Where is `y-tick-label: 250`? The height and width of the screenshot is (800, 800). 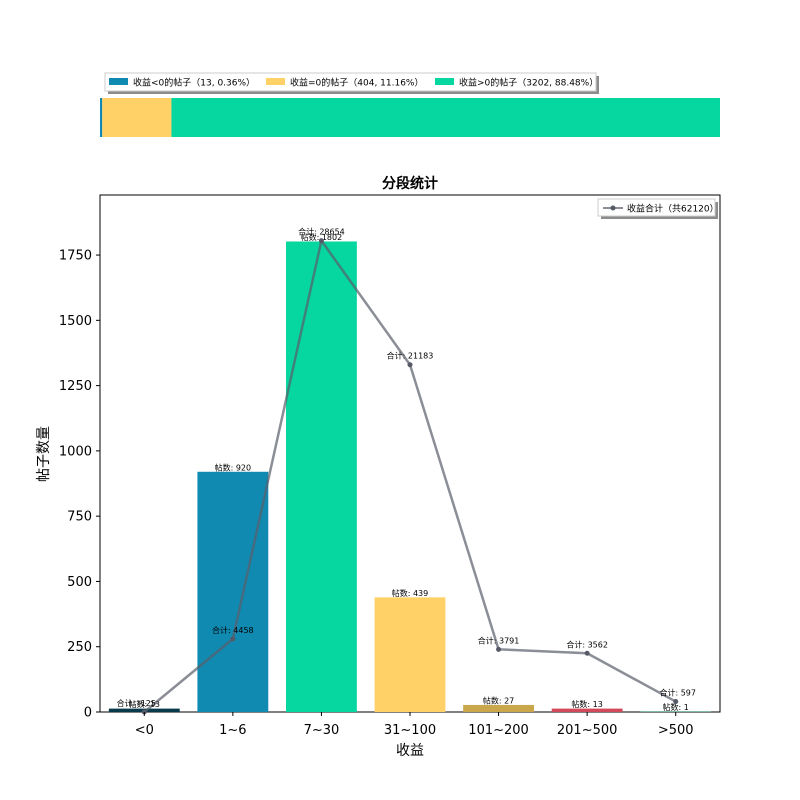
y-tick-label: 250 is located at coordinates (79, 647).